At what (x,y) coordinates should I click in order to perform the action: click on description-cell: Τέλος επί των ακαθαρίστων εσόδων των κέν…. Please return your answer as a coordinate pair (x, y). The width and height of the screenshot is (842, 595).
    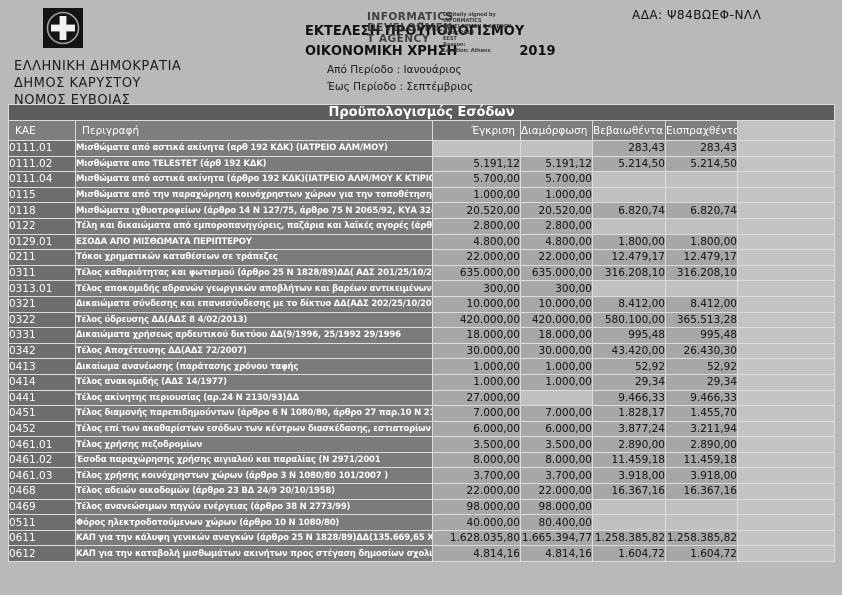
    Looking at the image, I should click on (254, 429).